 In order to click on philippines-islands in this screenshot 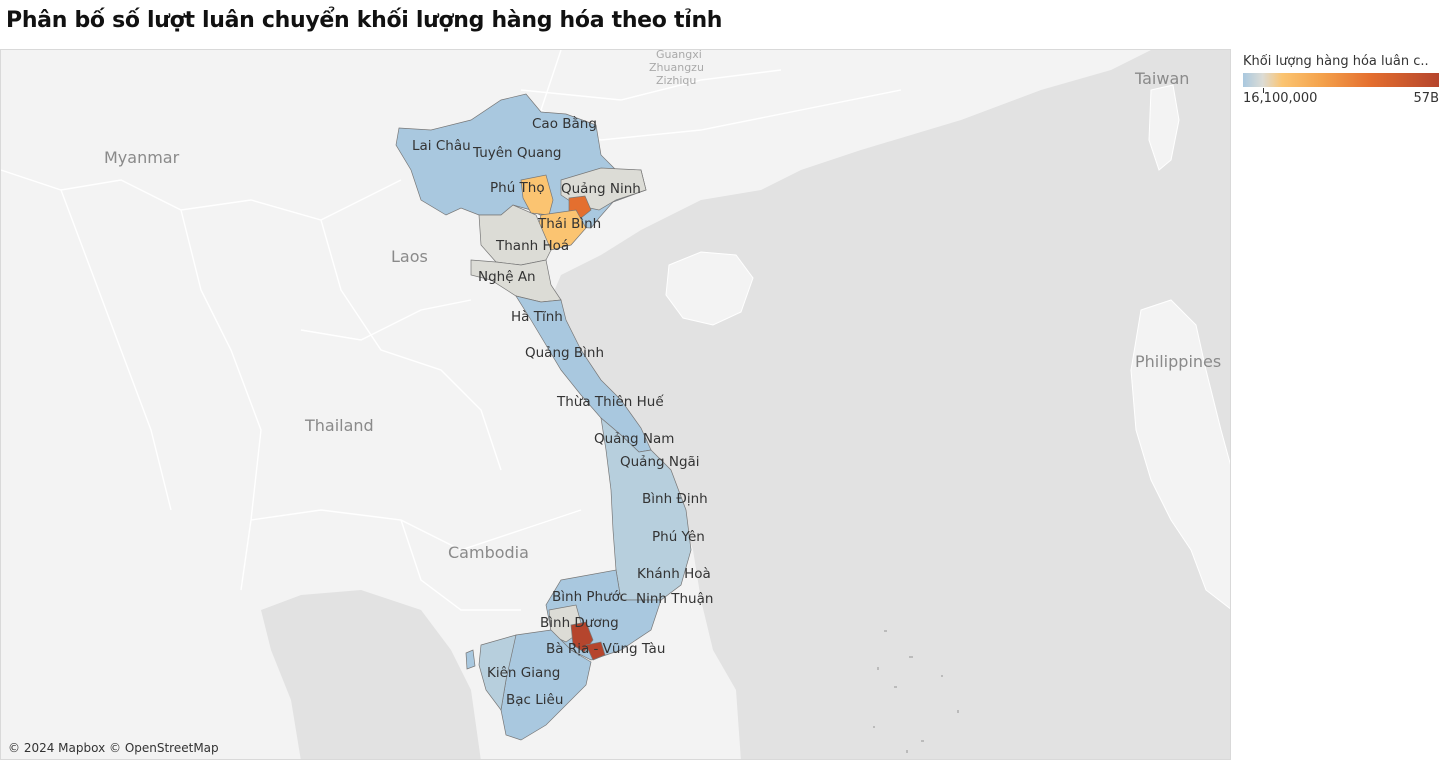, I will do `click(1180, 454)`.